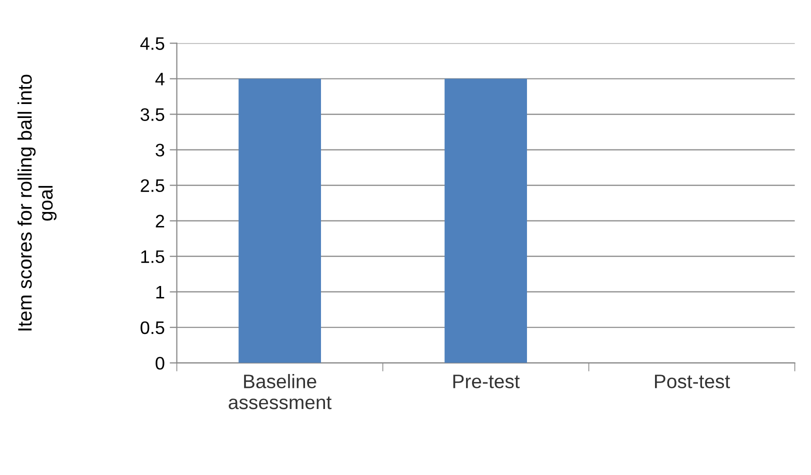 The height and width of the screenshot is (475, 811). I want to click on x-tick-label: Post-test, so click(692, 381).